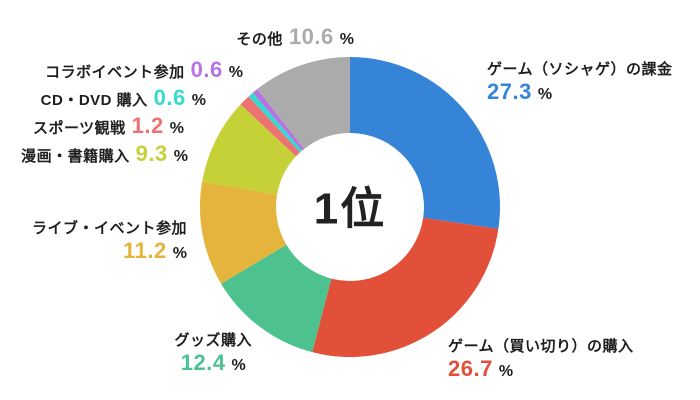 The width and height of the screenshot is (700, 400). I want to click on callout-collab-unit: %, so click(235, 72).